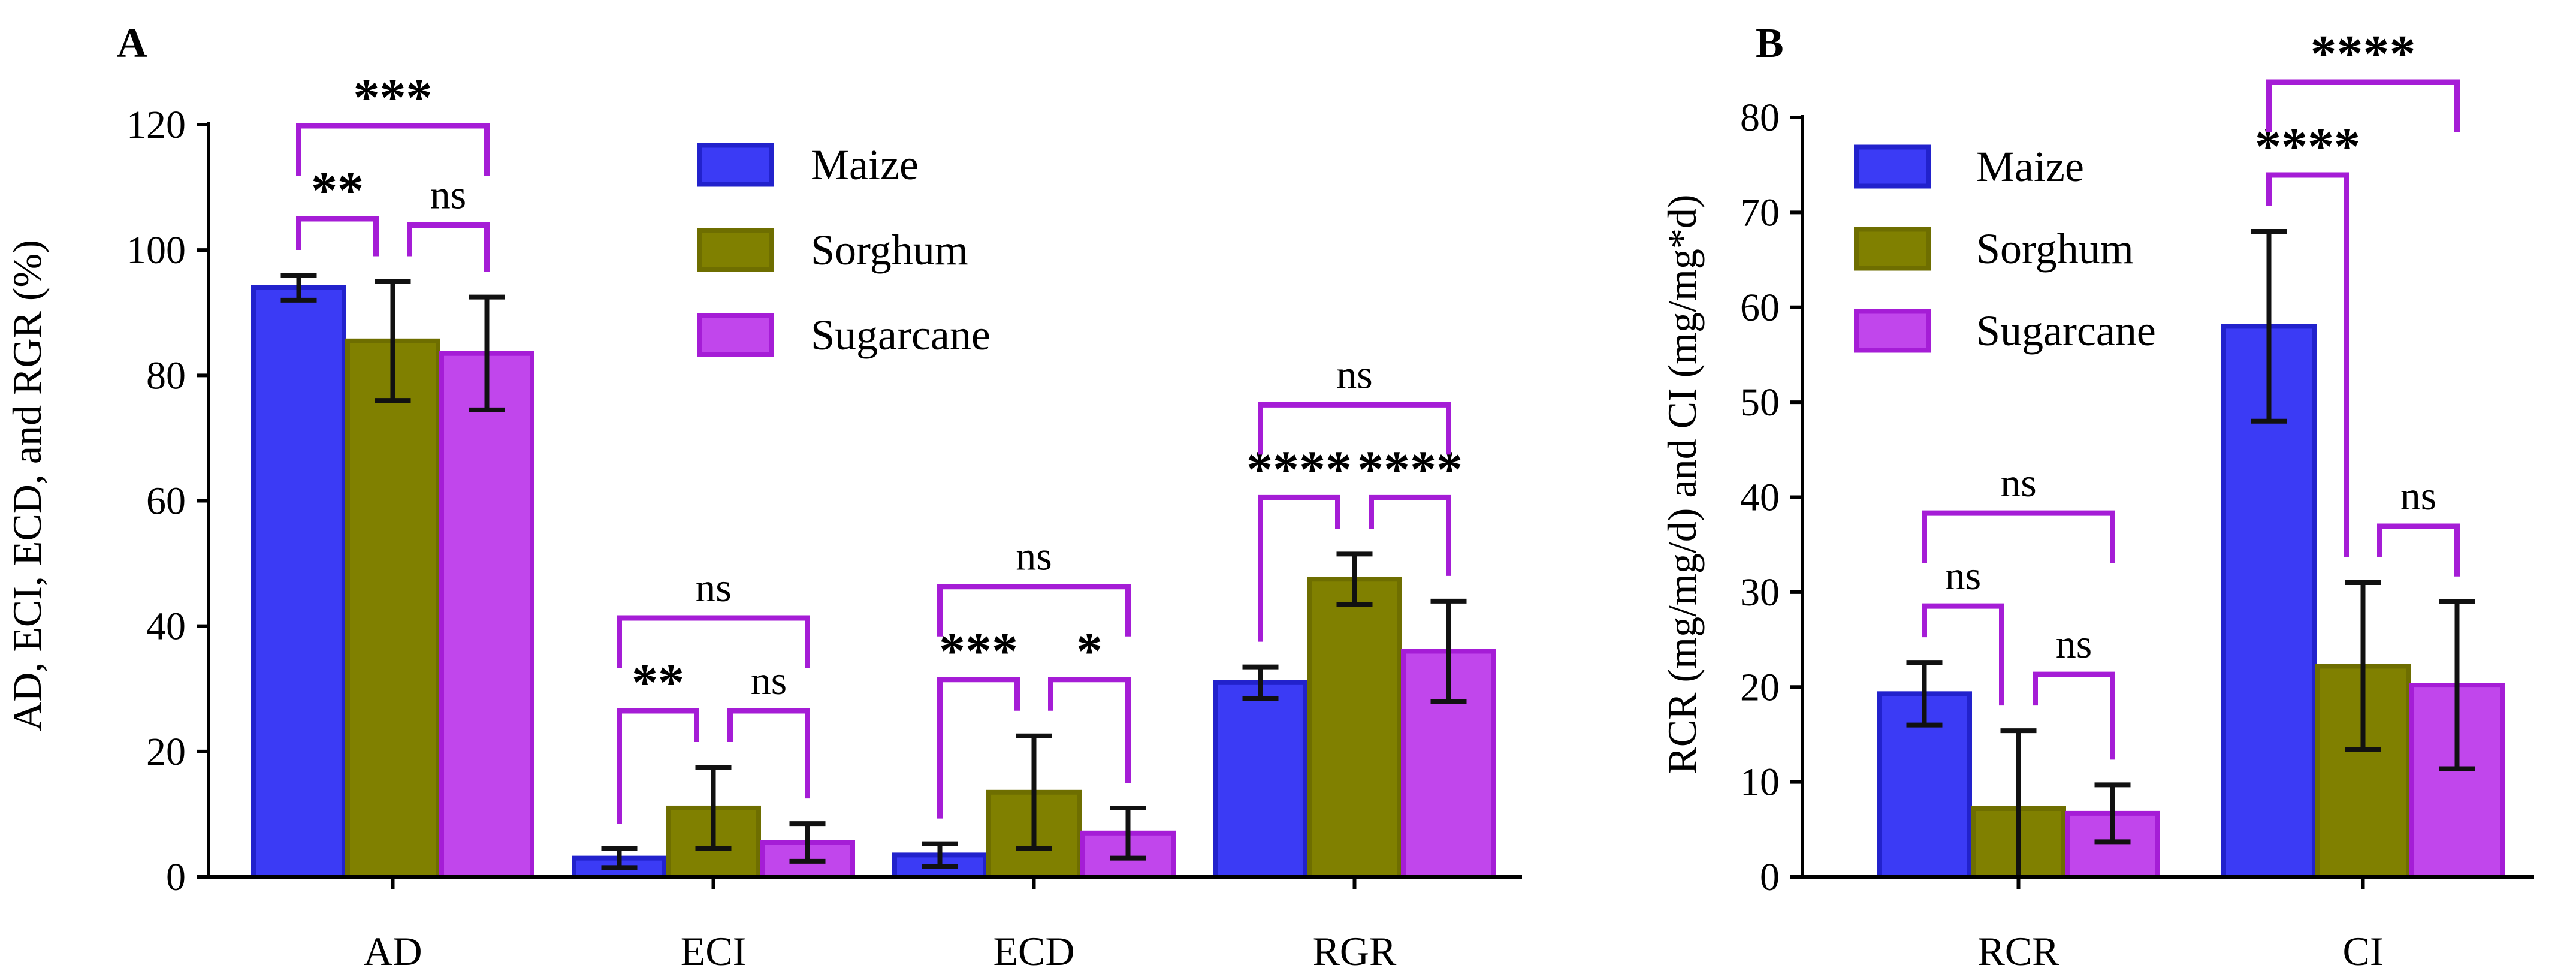 The height and width of the screenshot is (977, 2576). What do you see at coordinates (2418, 495) in the screenshot?
I see `significance-label-ci: ns` at bounding box center [2418, 495].